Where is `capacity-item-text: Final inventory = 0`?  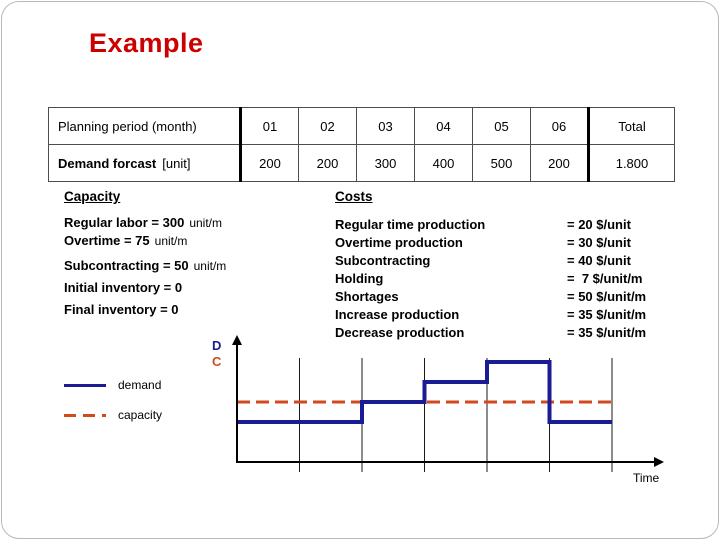 capacity-item-text: Final inventory = 0 is located at coordinates (121, 309).